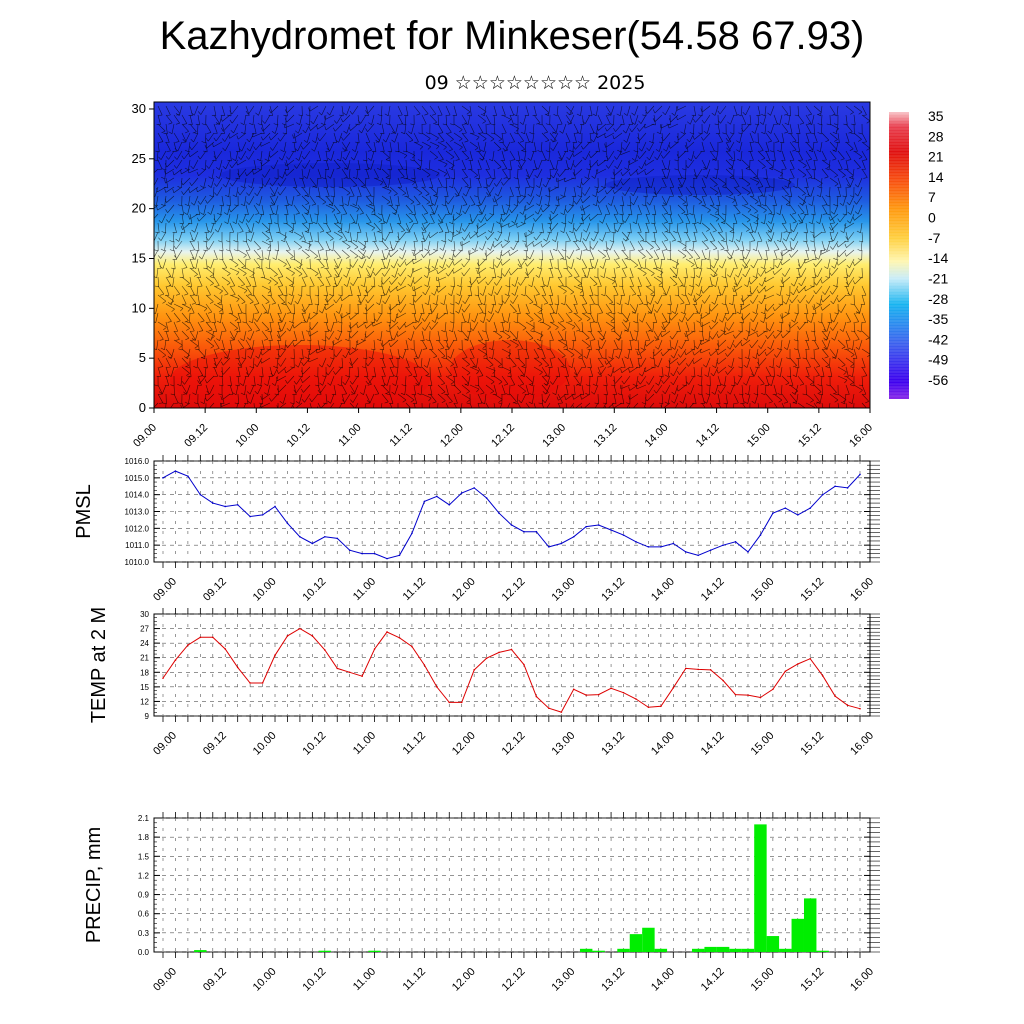 The image size is (1024, 1024). What do you see at coordinates (144, 952) in the screenshot?
I see `y-tick-label: 0.0` at bounding box center [144, 952].